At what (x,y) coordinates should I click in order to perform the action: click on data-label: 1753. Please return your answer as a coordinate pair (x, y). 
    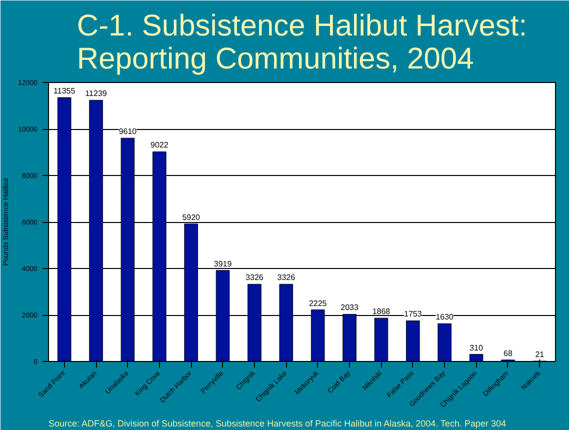
    Looking at the image, I should click on (413, 314).